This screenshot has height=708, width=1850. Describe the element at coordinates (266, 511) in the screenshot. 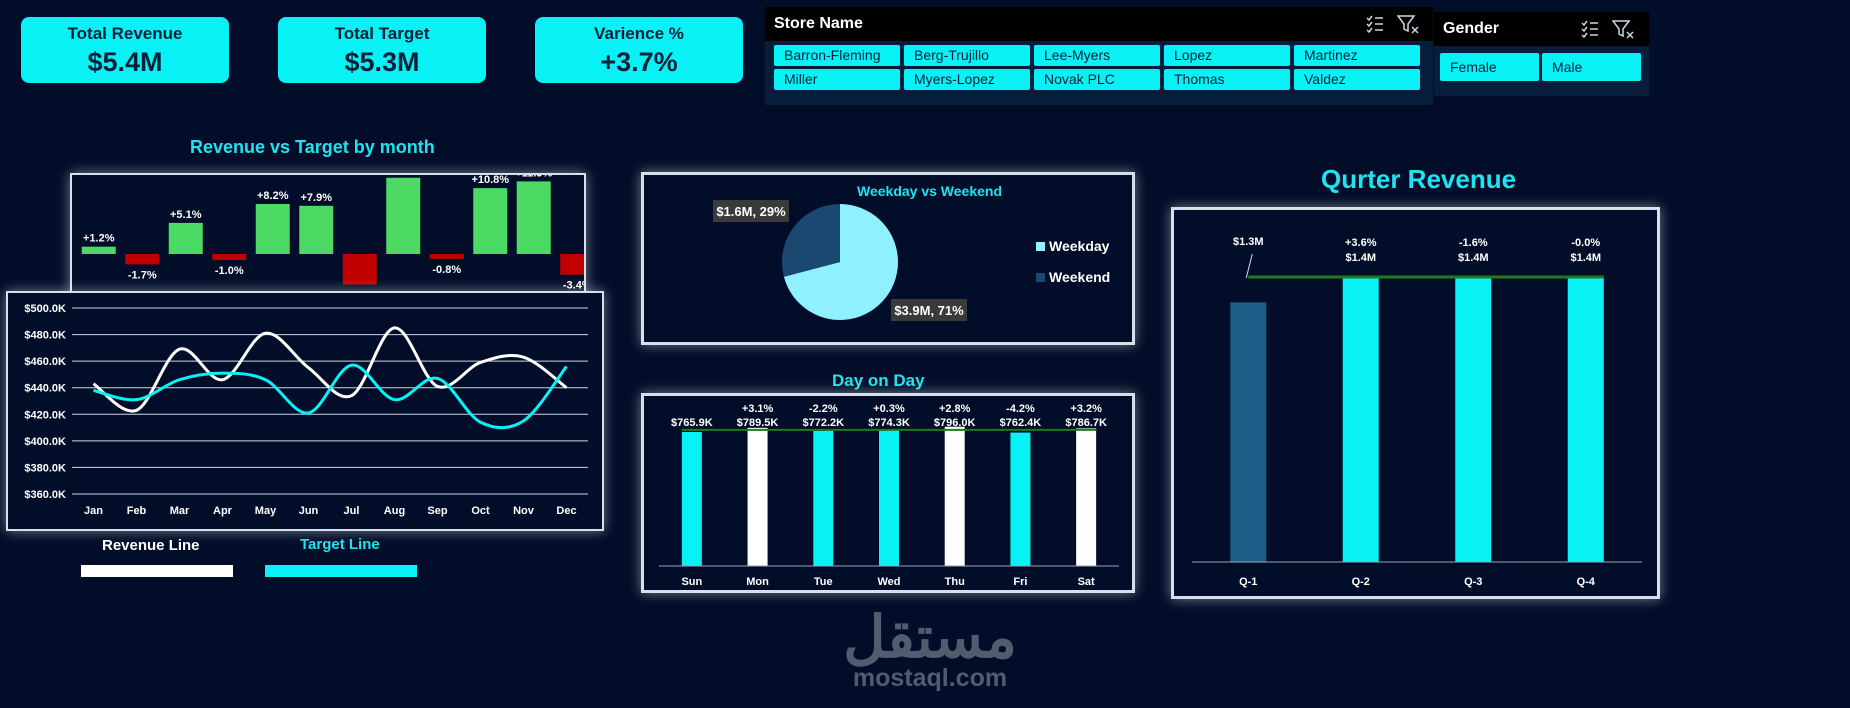

I see `x-tick-label: May` at that location.